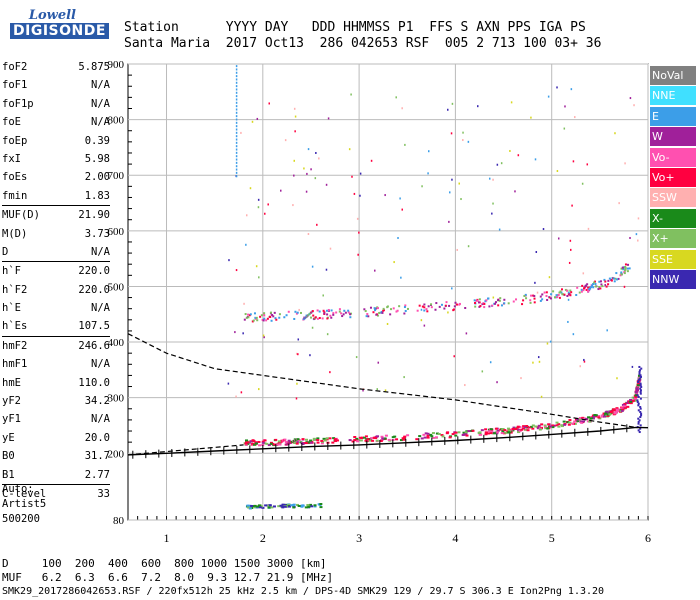  What do you see at coordinates (18, 489) in the screenshot?
I see `auto-label: Auto:` at bounding box center [18, 489].